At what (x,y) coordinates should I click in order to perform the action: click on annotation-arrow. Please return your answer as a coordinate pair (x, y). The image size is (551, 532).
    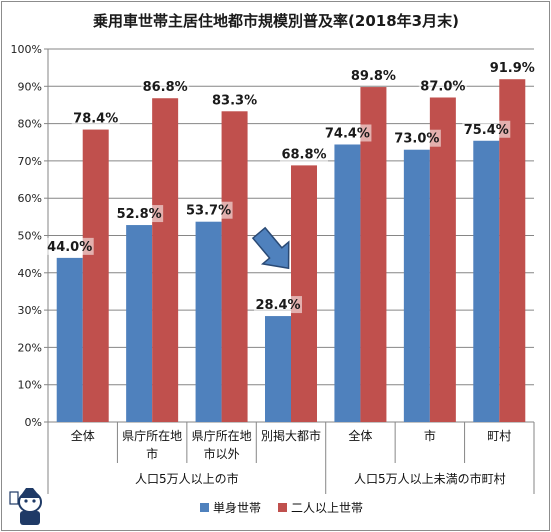
    Looking at the image, I should click on (270, 248).